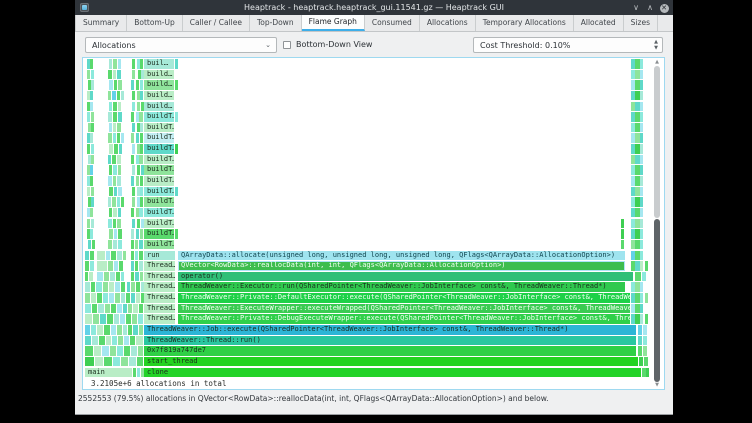 Image resolution: width=752 pixels, height=423 pixels. What do you see at coordinates (650, 7) in the screenshot?
I see `maximize-button: ∧` at bounding box center [650, 7].